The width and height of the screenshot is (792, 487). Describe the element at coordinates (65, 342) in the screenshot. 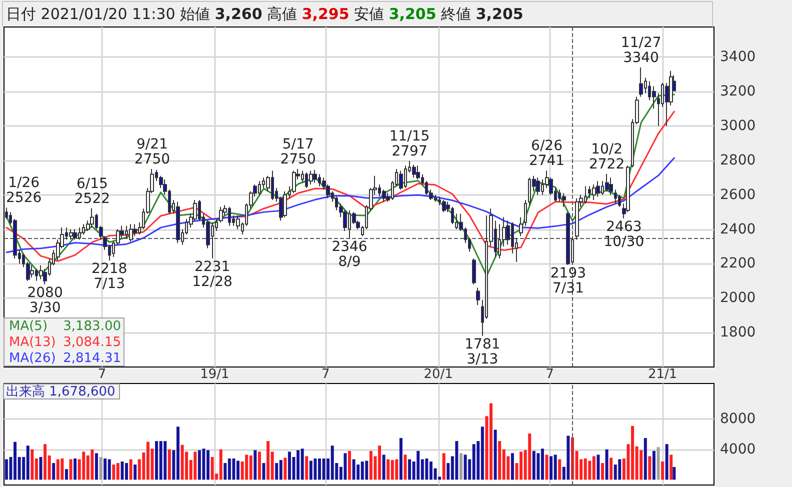

I see `text: MA(13) 3,084.15` at that location.